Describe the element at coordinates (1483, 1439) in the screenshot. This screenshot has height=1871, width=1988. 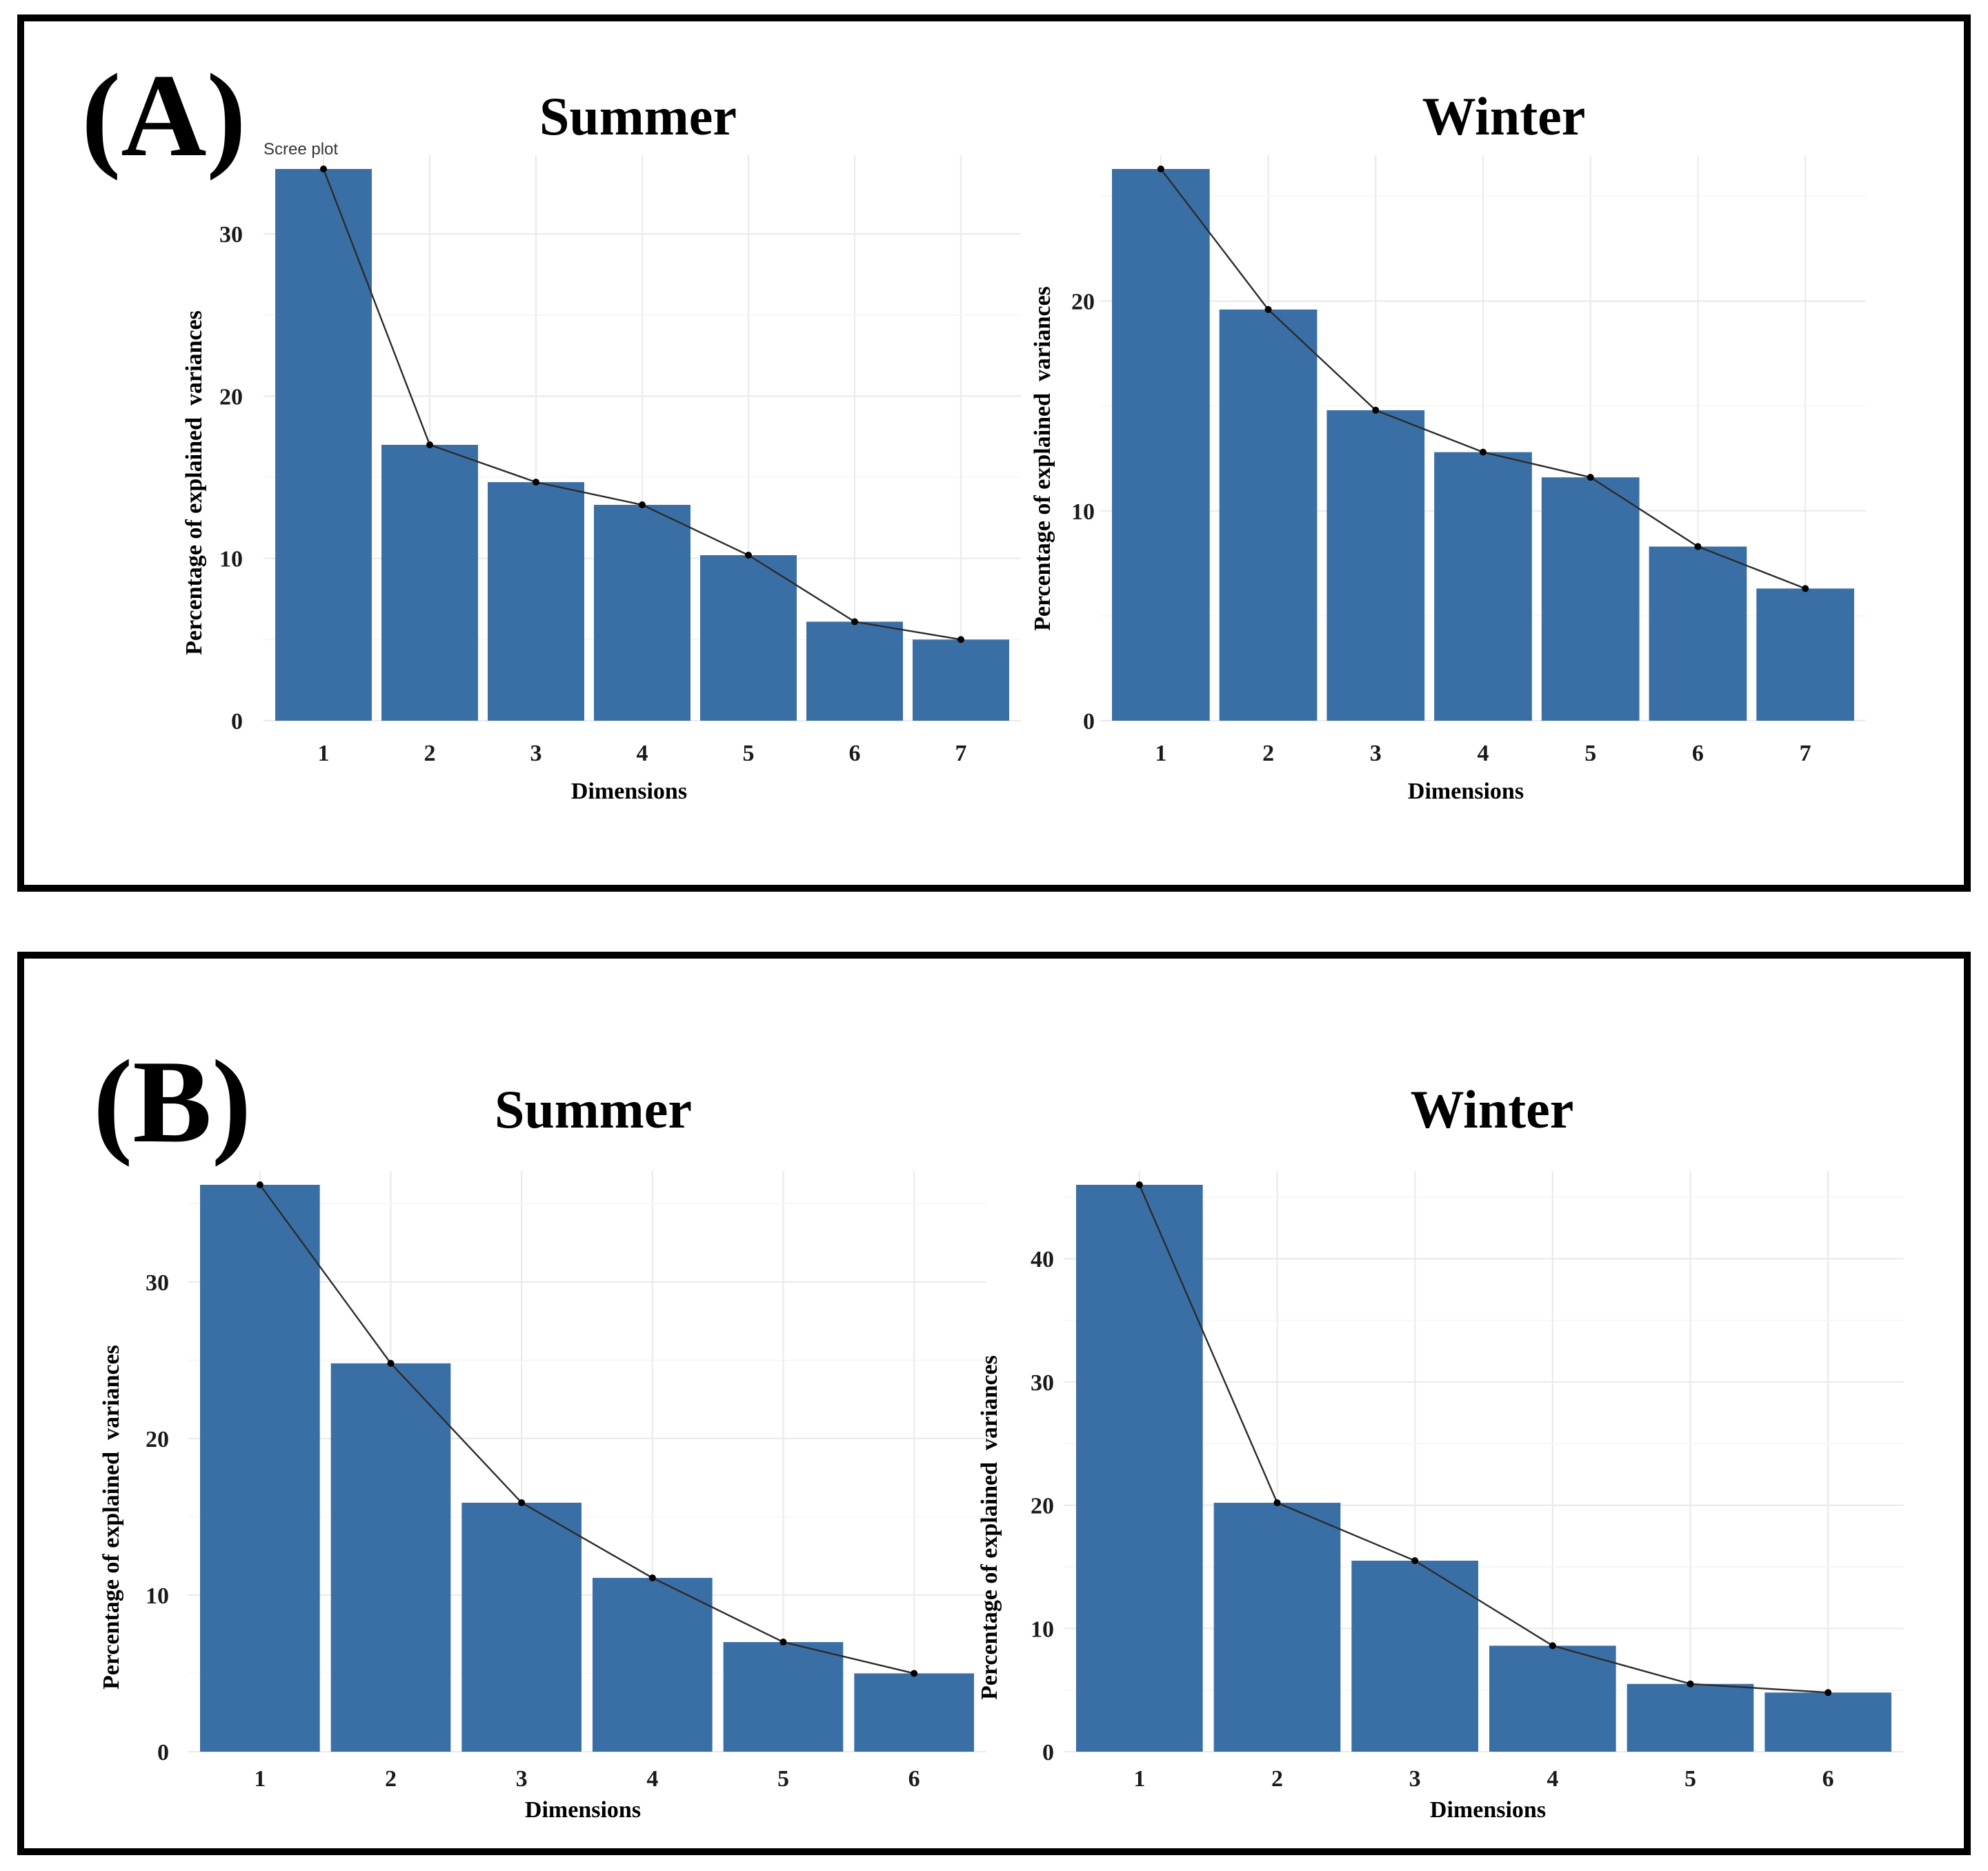
I see `scree-line` at that location.